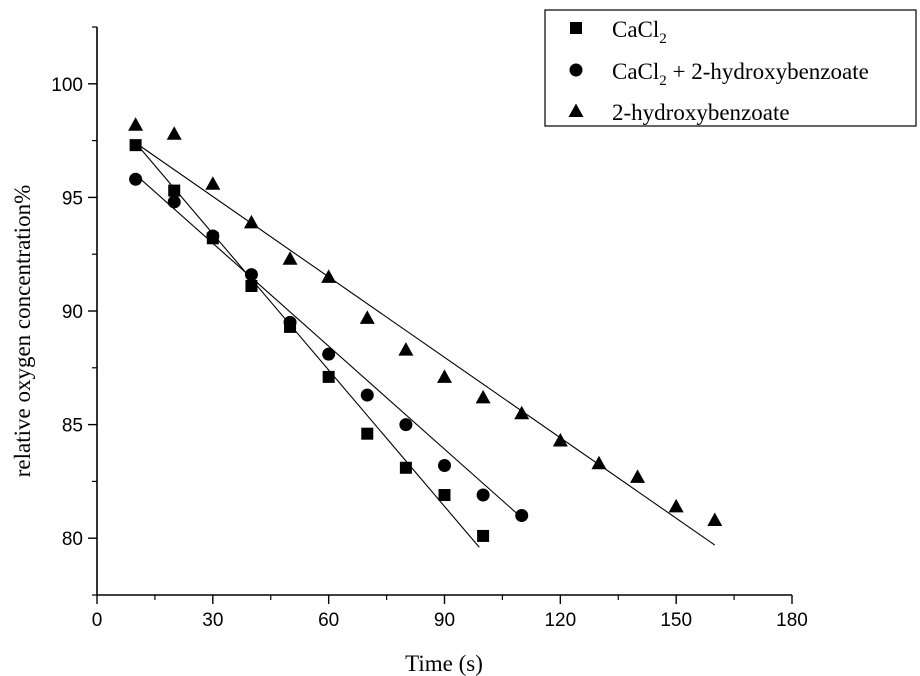 Image resolution: width=920 pixels, height=676 pixels. I want to click on x-axis-title: Time (s), so click(444, 663).